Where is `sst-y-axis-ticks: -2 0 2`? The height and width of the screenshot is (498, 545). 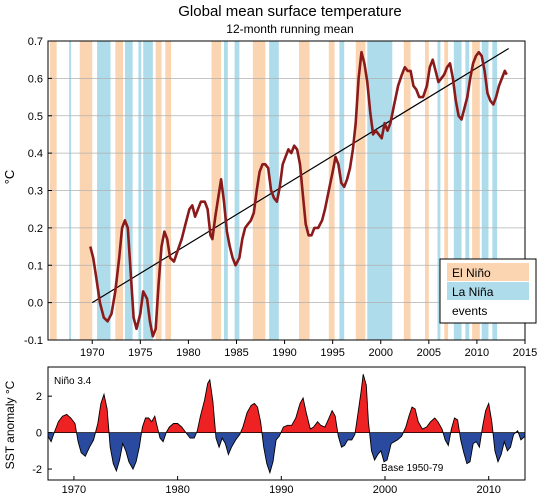 sst-y-axis-ticks: -2 0 2 is located at coordinates (42, 433).